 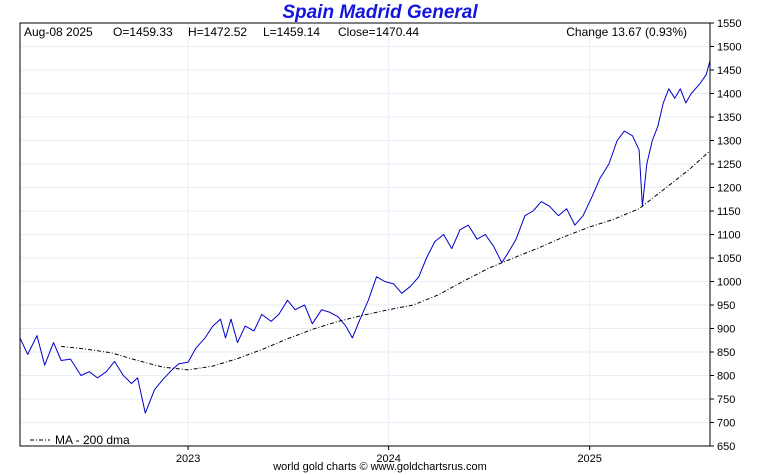 I want to click on y-tick-label: 1450, so click(x=729, y=71).